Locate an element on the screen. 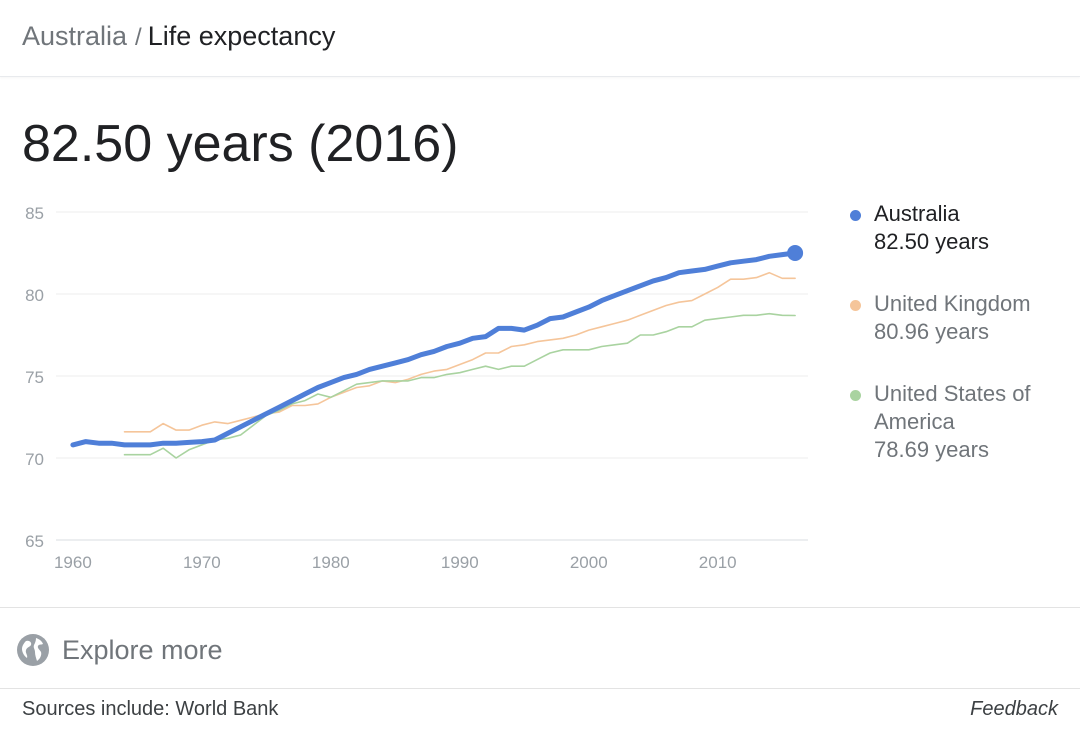 This screenshot has width=1080, height=741. y-tick-label: 75 is located at coordinates (34, 377).